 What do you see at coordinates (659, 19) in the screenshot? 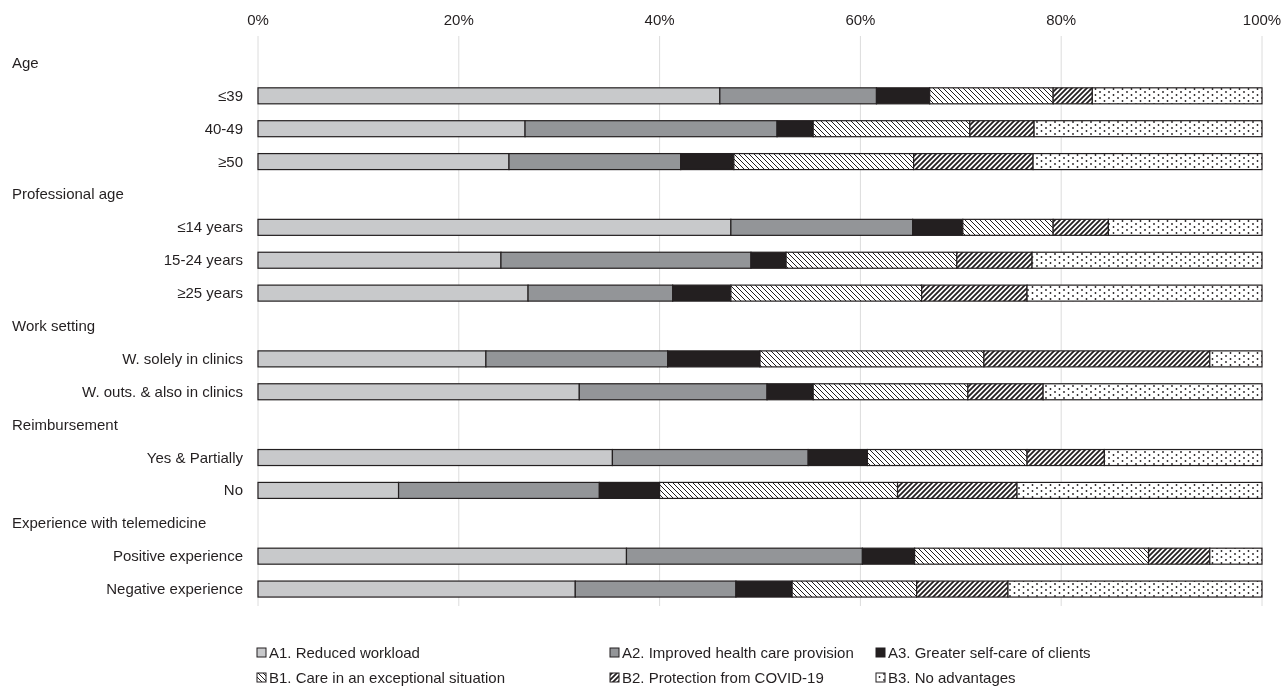
I see `x-tick-label: 40%` at bounding box center [659, 19].